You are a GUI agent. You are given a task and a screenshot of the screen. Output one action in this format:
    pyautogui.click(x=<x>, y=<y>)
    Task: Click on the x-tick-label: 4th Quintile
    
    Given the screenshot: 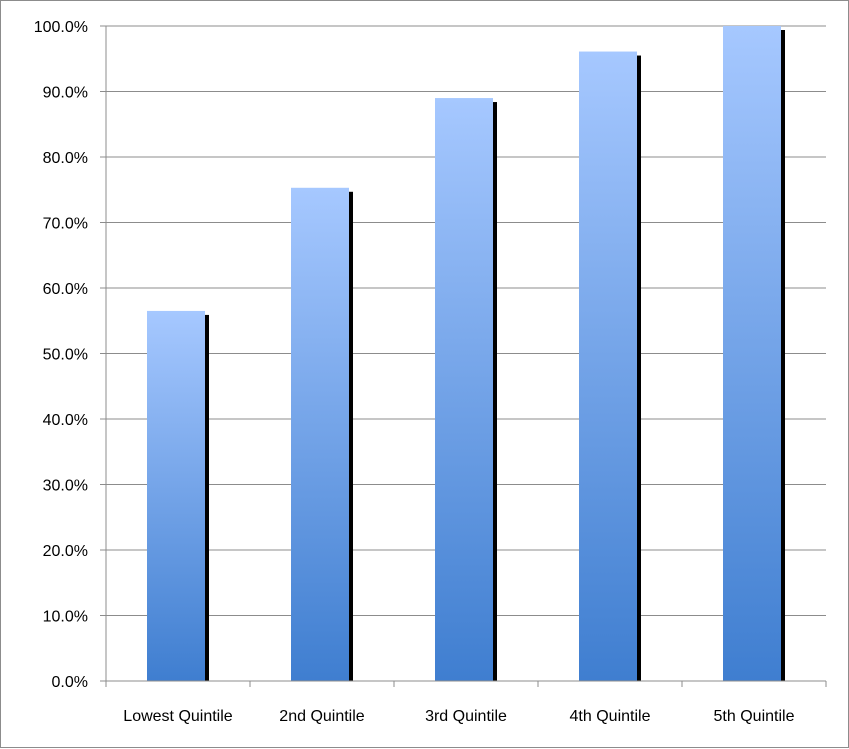 What is the action you would take?
    pyautogui.click(x=610, y=716)
    